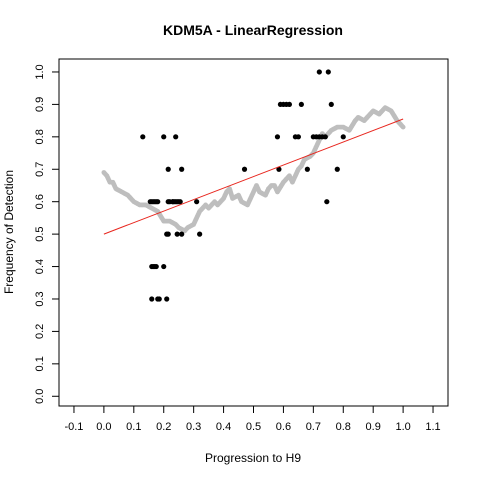 The image size is (480, 480). What do you see at coordinates (40, 71) in the screenshot?
I see `y-tick-label: 1.0` at bounding box center [40, 71].